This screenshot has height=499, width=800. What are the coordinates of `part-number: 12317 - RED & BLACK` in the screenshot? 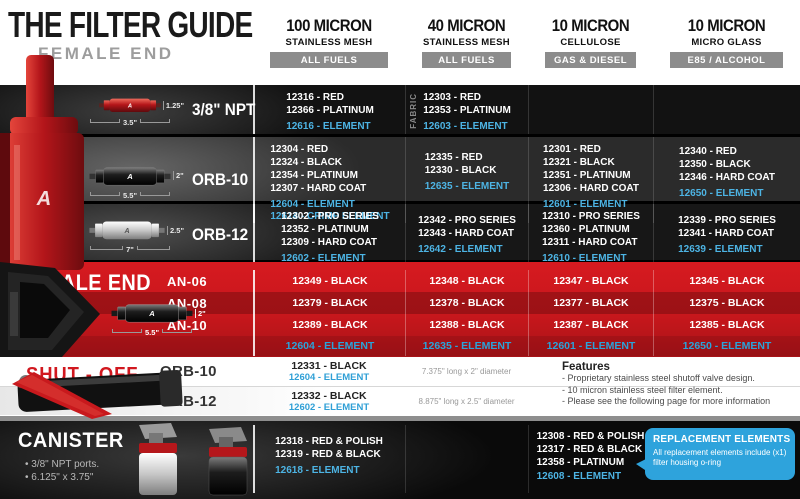 It's located at (589, 449).